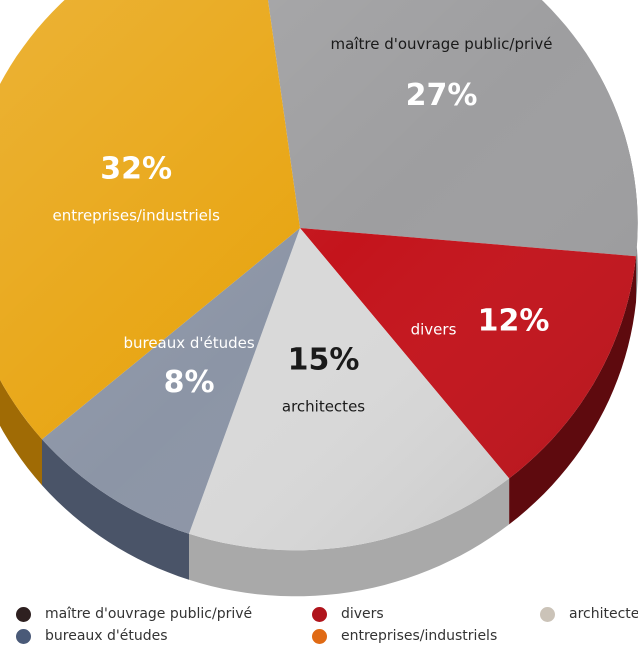  I want to click on slice-category-label: bureaux d'études, so click(188, 343).